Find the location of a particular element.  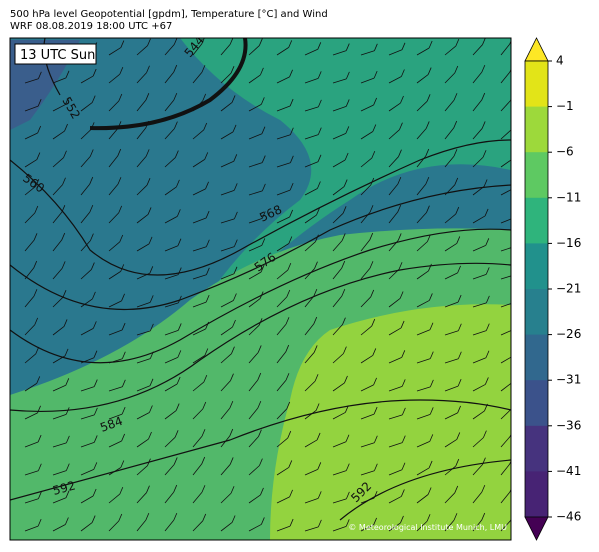

credit: © Meteorological Institute Munich, LMU is located at coordinates (427, 527).